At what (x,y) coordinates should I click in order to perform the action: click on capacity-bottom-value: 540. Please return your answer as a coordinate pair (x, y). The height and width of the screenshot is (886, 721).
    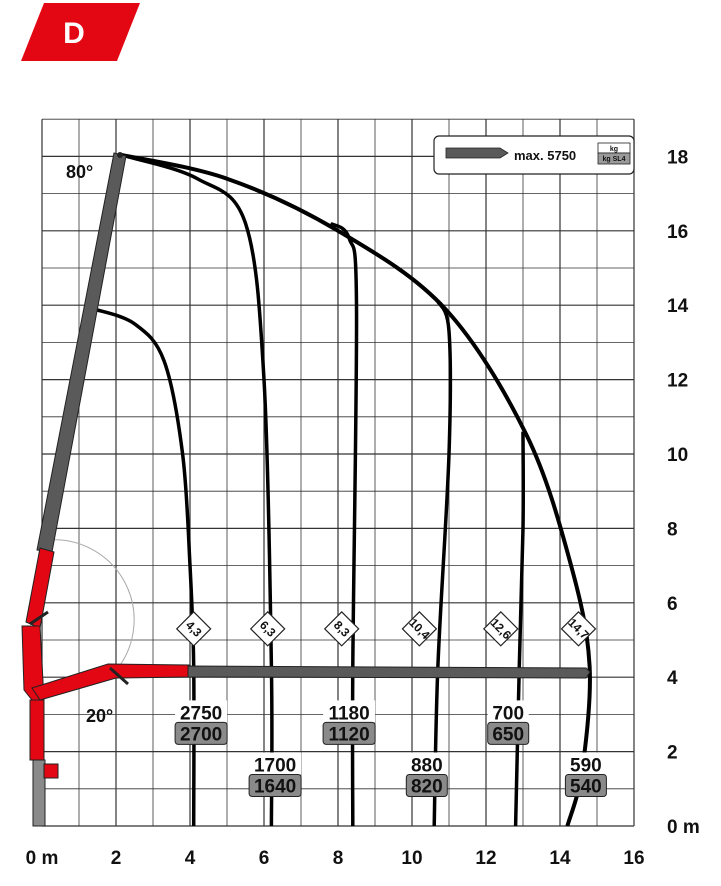
    Looking at the image, I should click on (586, 786).